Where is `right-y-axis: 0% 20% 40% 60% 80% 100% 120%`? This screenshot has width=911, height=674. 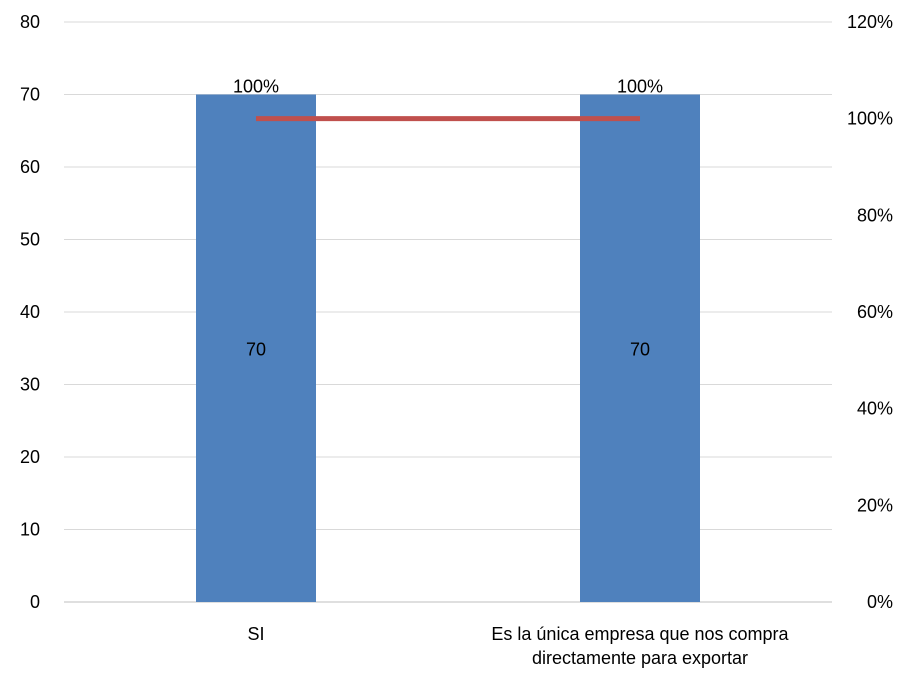 right-y-axis: 0% 20% 40% 60% 80% 100% 120% is located at coordinates (870, 312).